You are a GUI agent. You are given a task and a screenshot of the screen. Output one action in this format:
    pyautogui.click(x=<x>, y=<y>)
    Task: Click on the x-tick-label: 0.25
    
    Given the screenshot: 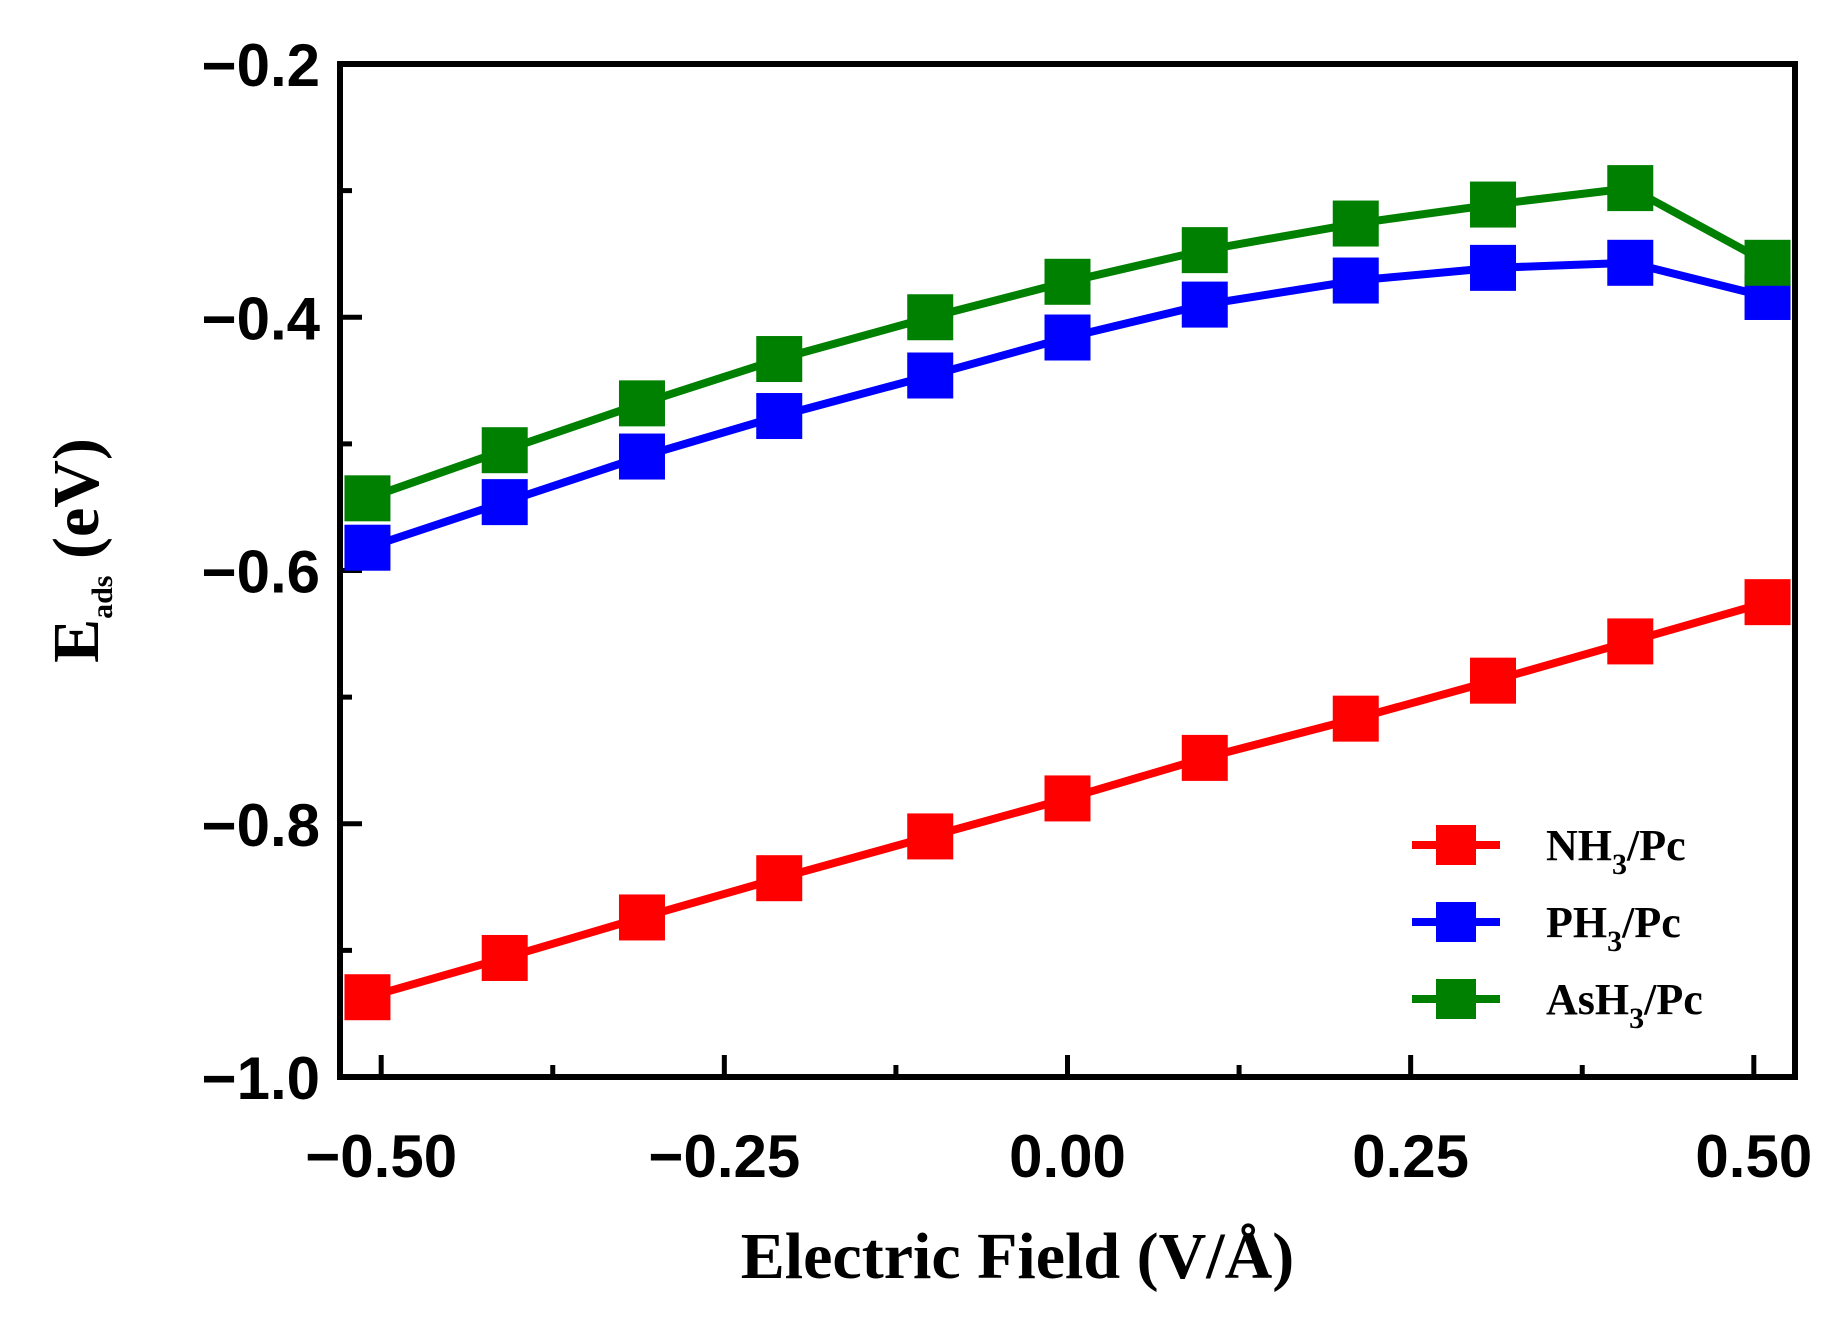 What is the action you would take?
    pyautogui.click(x=1410, y=1156)
    